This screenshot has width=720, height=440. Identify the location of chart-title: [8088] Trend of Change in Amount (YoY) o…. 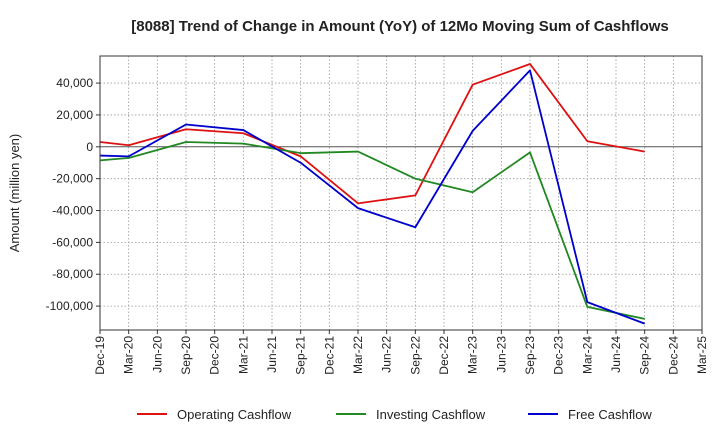
(400, 26).